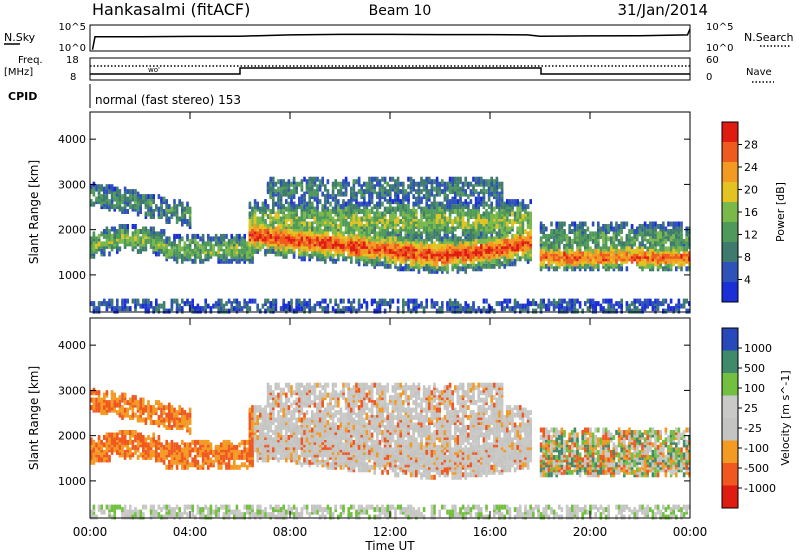  What do you see at coordinates (754, 388) in the screenshot?
I see `colorbar-tick-label: 100` at bounding box center [754, 388].